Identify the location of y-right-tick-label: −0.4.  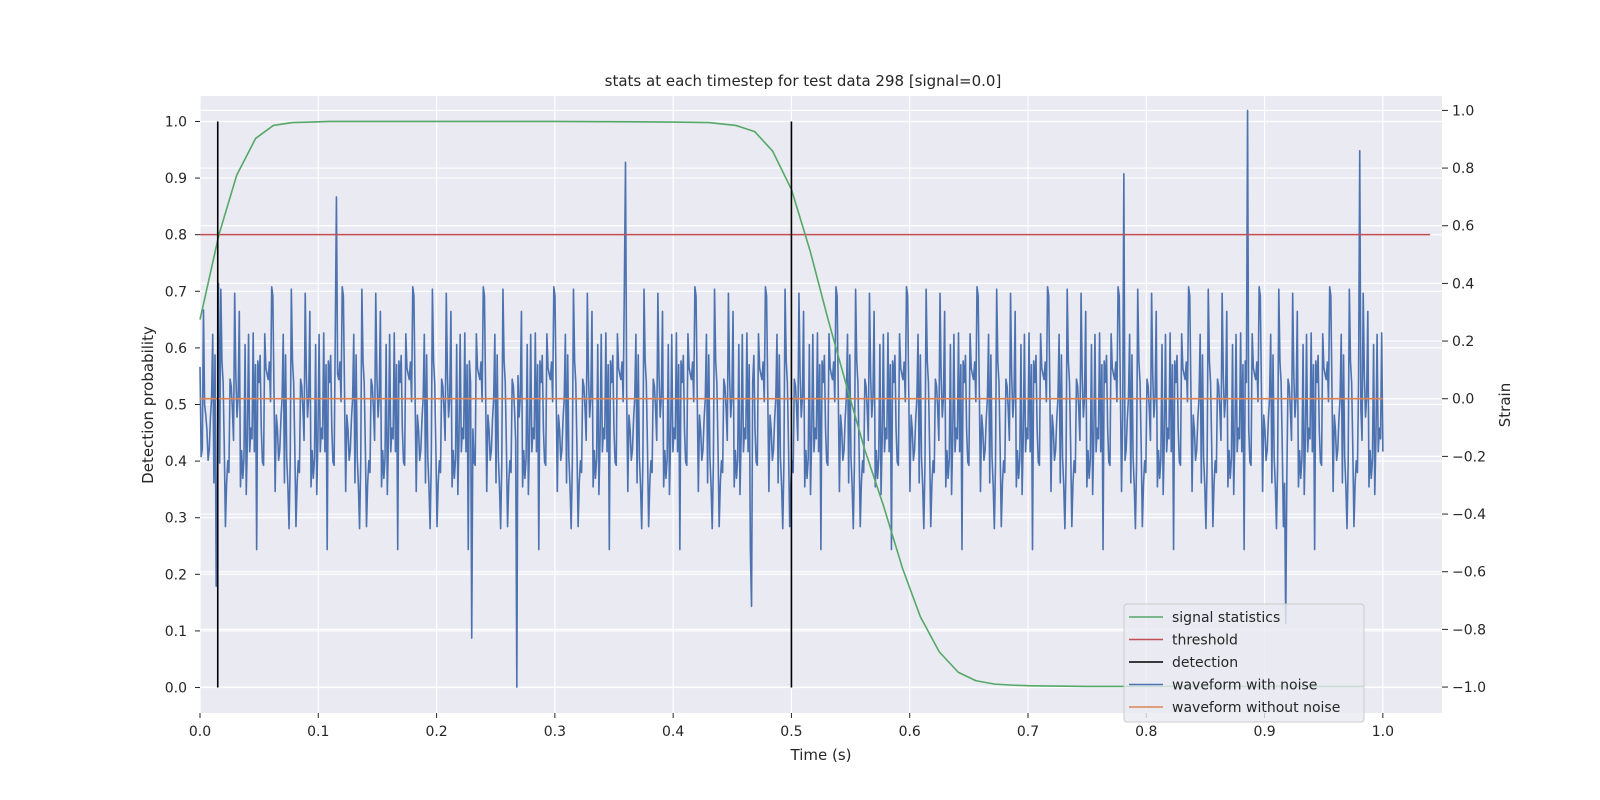
(1469, 515).